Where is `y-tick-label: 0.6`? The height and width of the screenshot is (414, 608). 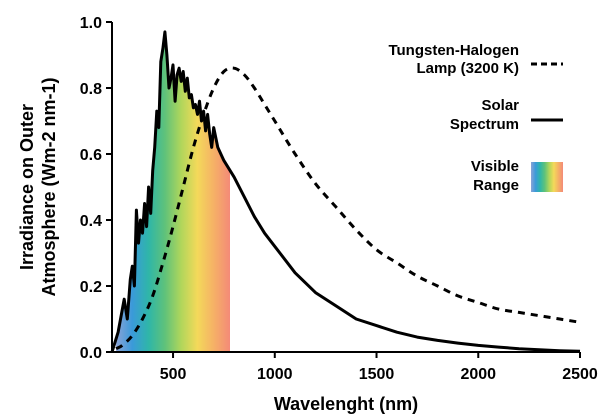 y-tick-label: 0.6 is located at coordinates (91, 155).